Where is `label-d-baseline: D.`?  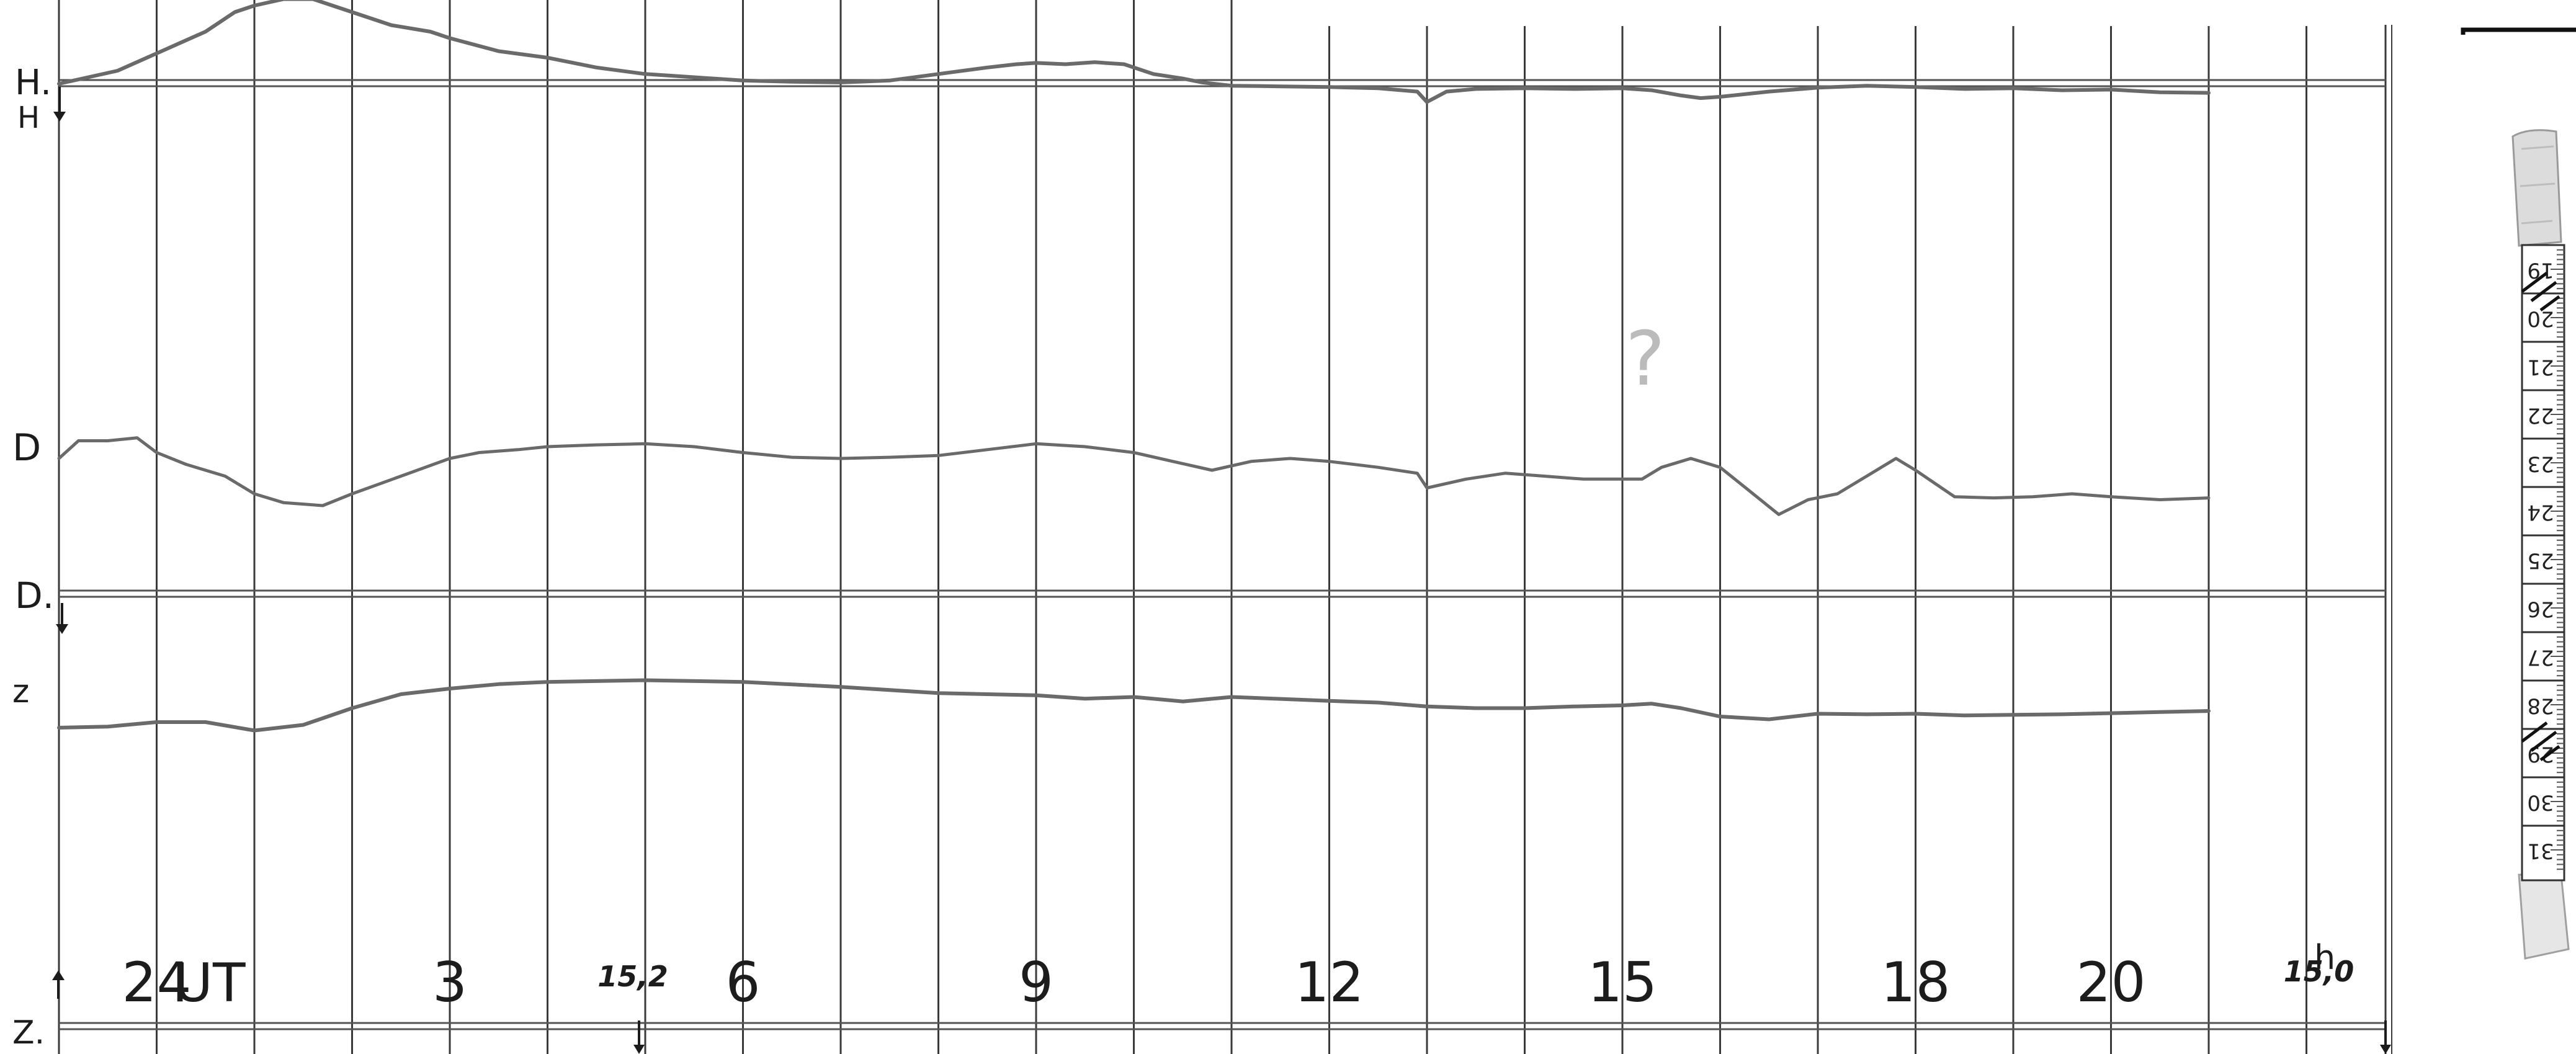 label-d-baseline: D. is located at coordinates (34, 595).